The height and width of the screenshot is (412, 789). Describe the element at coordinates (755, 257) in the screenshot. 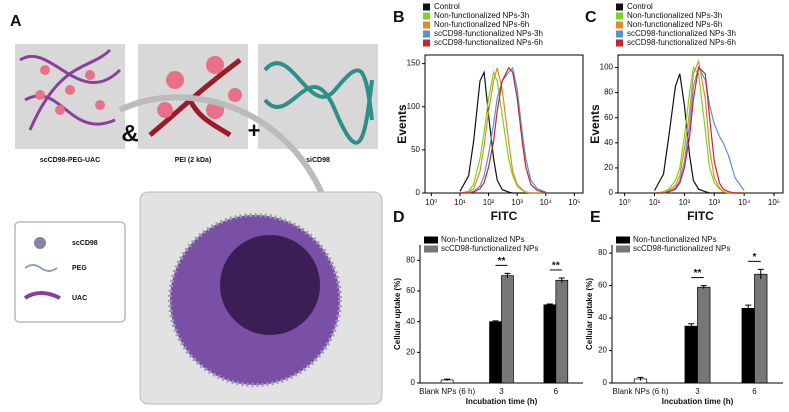

I see `significance: *` at that location.